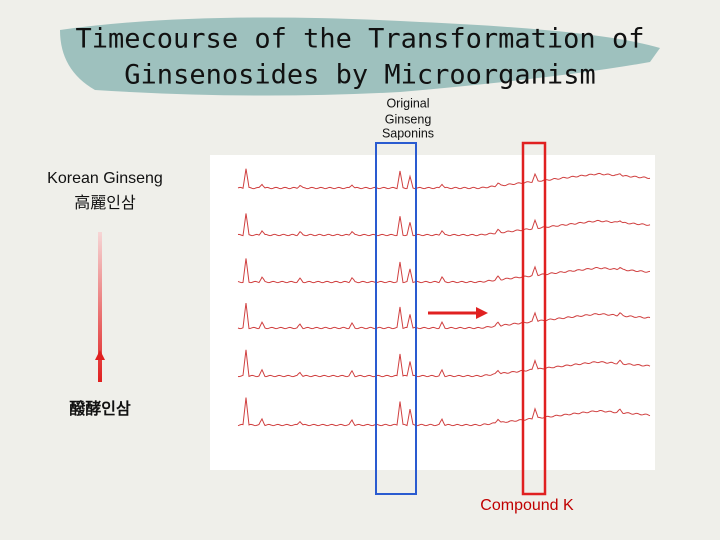  I want to click on title-brush, so click(360, 56).